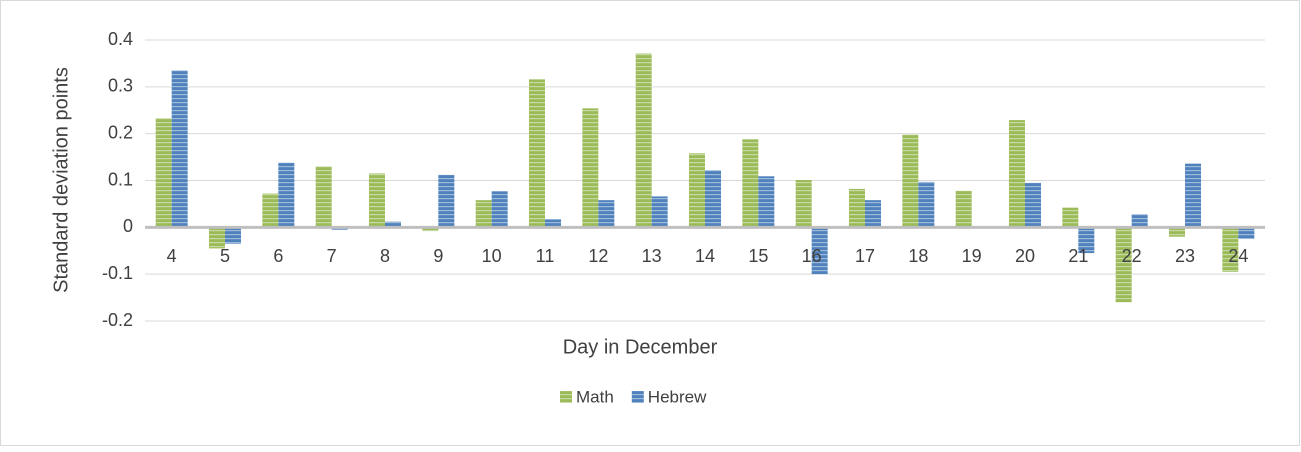 The width and height of the screenshot is (1301, 452). Describe the element at coordinates (1185, 256) in the screenshot. I see `x-tick-label: 23` at that location.